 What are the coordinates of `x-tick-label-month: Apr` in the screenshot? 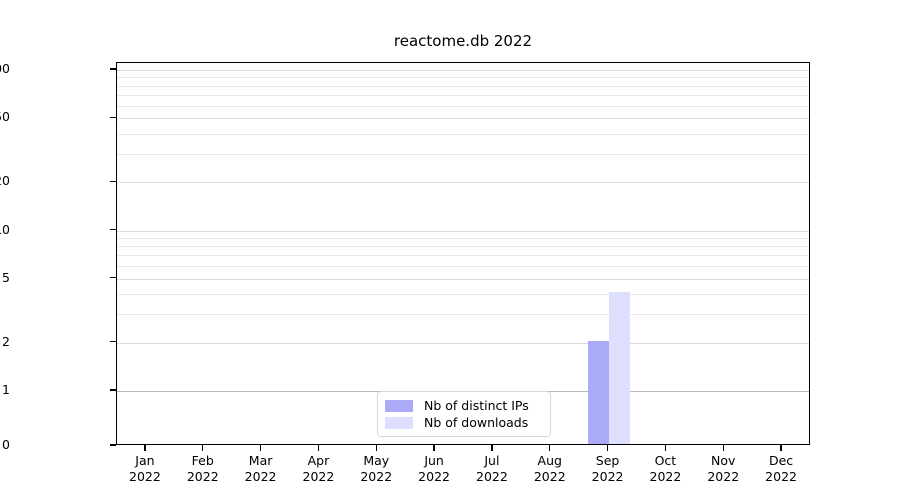 It's located at (318, 460).